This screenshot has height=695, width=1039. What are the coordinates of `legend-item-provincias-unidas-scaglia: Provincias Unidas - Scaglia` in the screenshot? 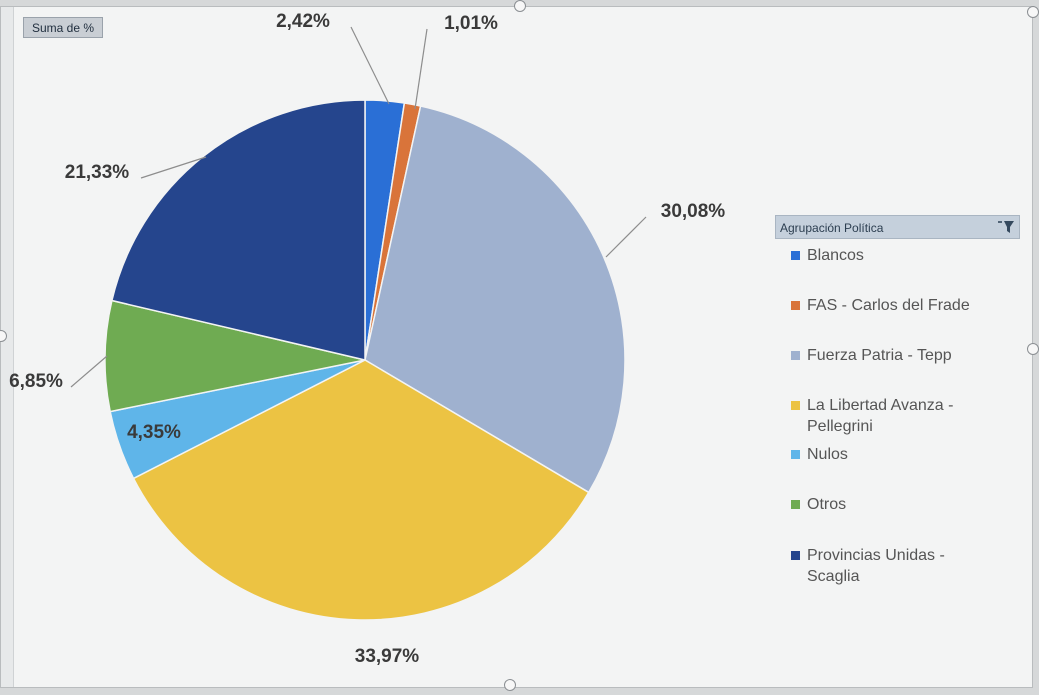 It's located at (901, 566).